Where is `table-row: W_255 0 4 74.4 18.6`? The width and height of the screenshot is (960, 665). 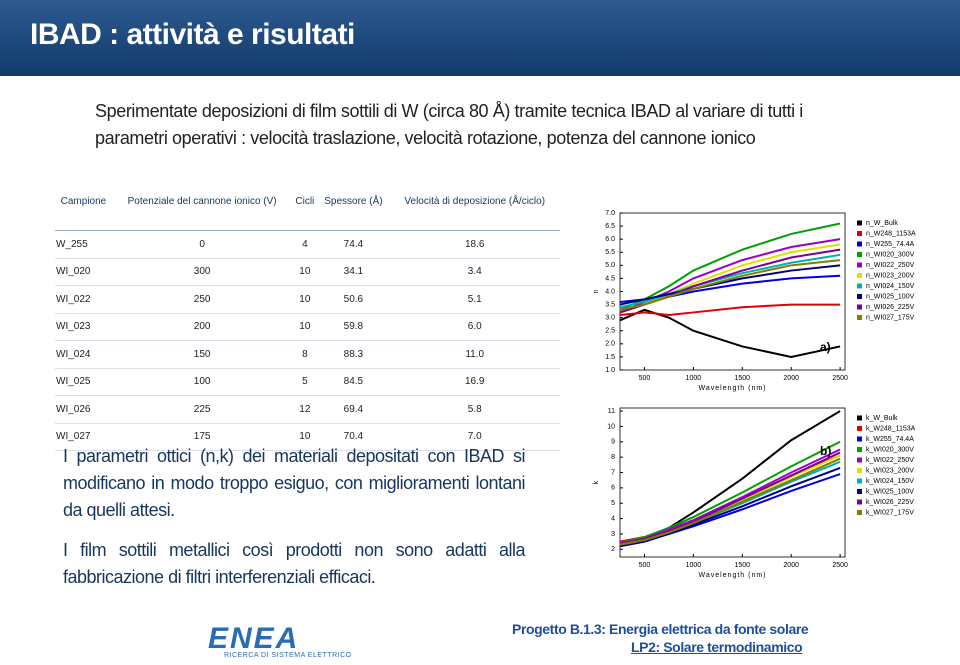 table-row: W_255 0 4 74.4 18.6 is located at coordinates (307, 244).